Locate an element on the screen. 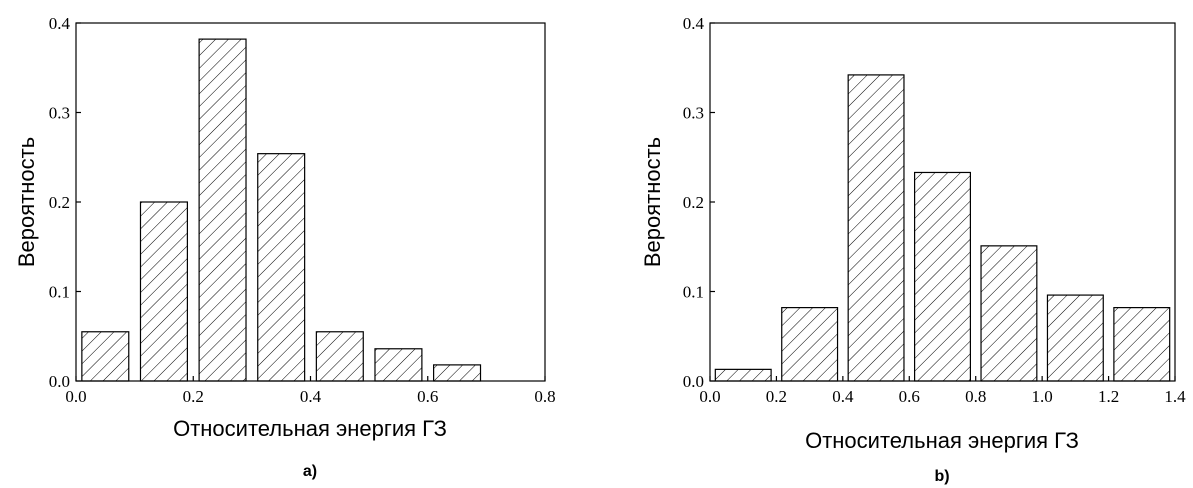 The width and height of the screenshot is (1193, 488). x-tick-label-a-2: 0.4 is located at coordinates (311, 396).